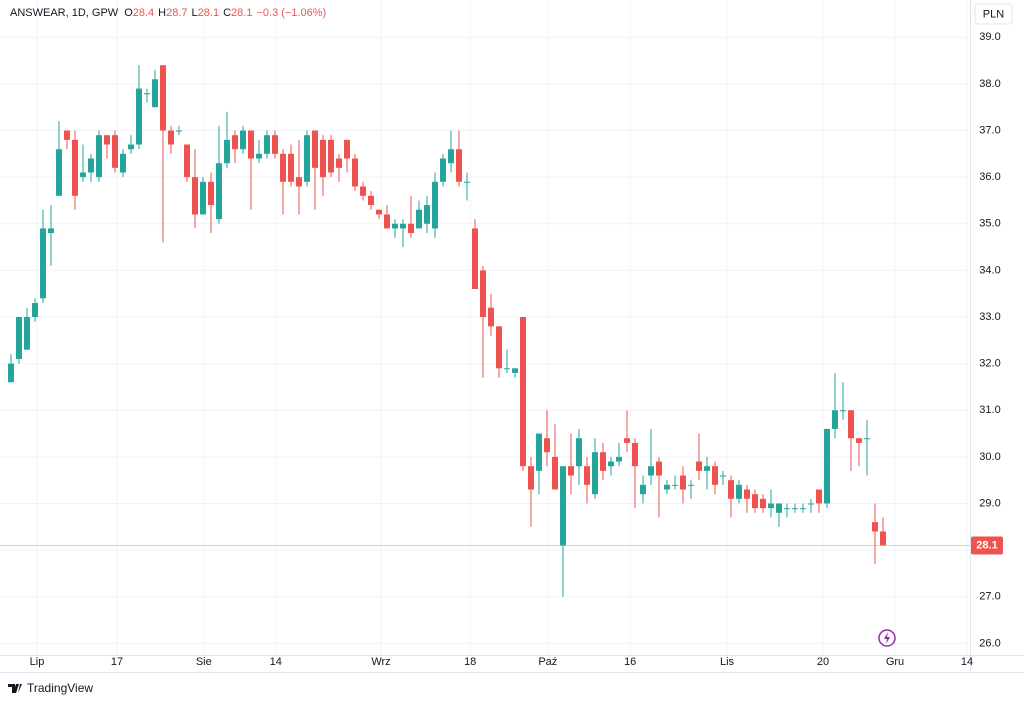 This screenshot has height=703, width=1024. I want to click on y-tick-label: 31.0, so click(989, 410).